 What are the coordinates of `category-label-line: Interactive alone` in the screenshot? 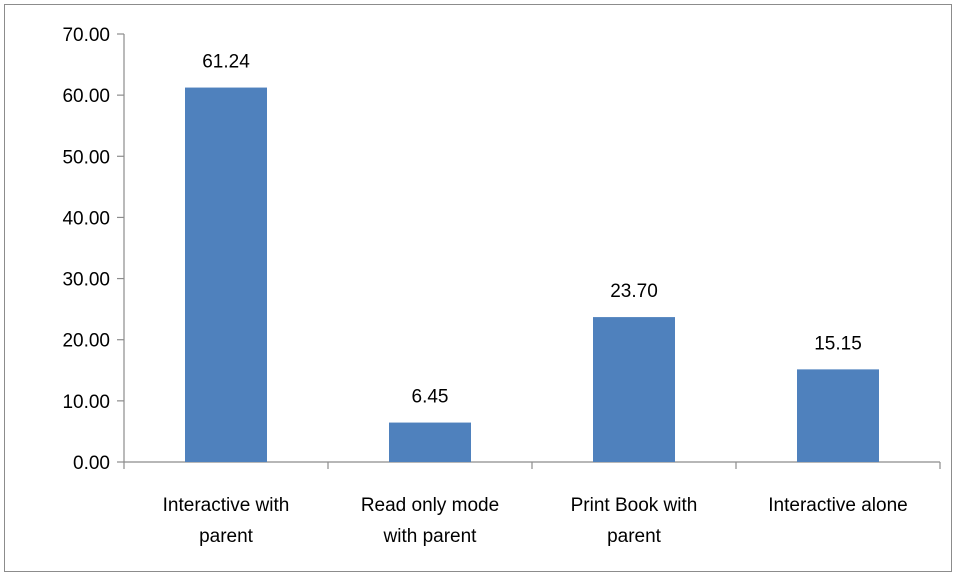 It's located at (837, 505).